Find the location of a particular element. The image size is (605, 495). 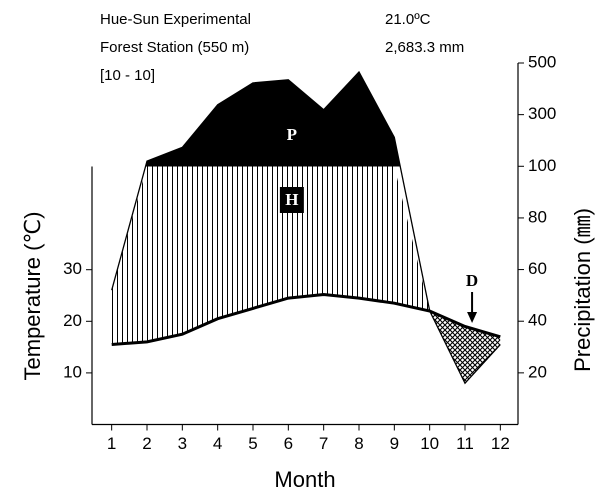

x-tick-label: 5 is located at coordinates (252, 443).